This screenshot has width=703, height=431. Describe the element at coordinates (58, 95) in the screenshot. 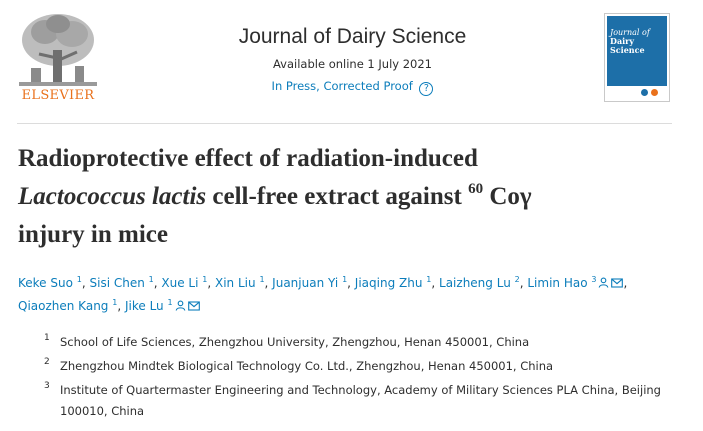

I see `publisher-name: ELSEVIER` at that location.